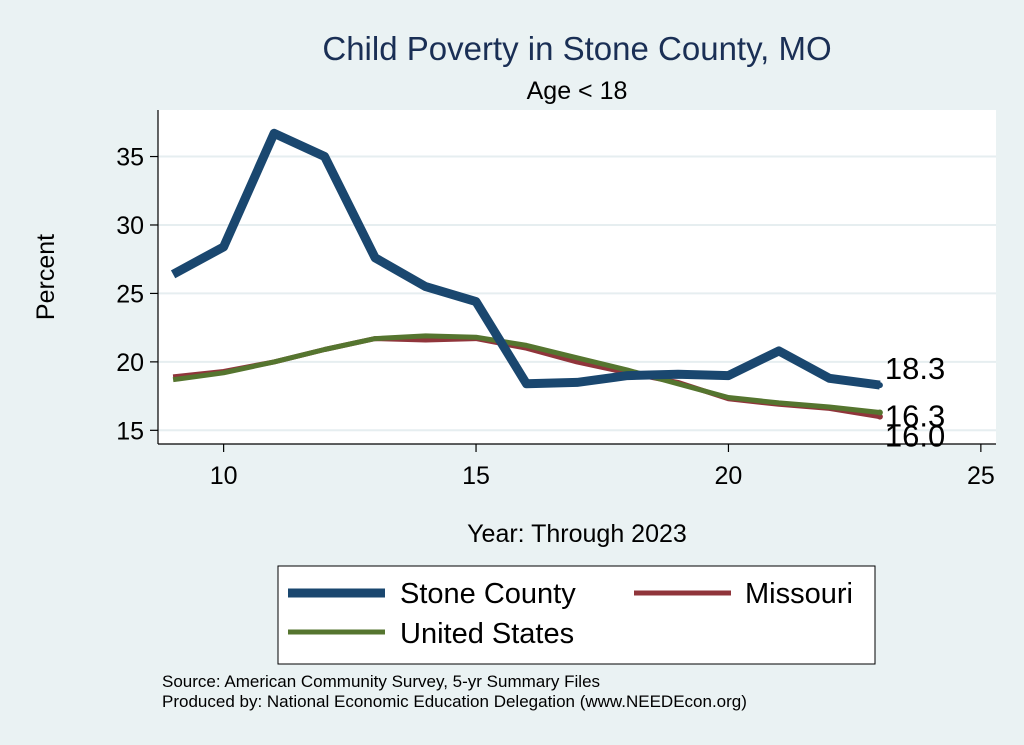  I want to click on chart-title: Child Poverty in Stone County, MO, so click(576, 48).